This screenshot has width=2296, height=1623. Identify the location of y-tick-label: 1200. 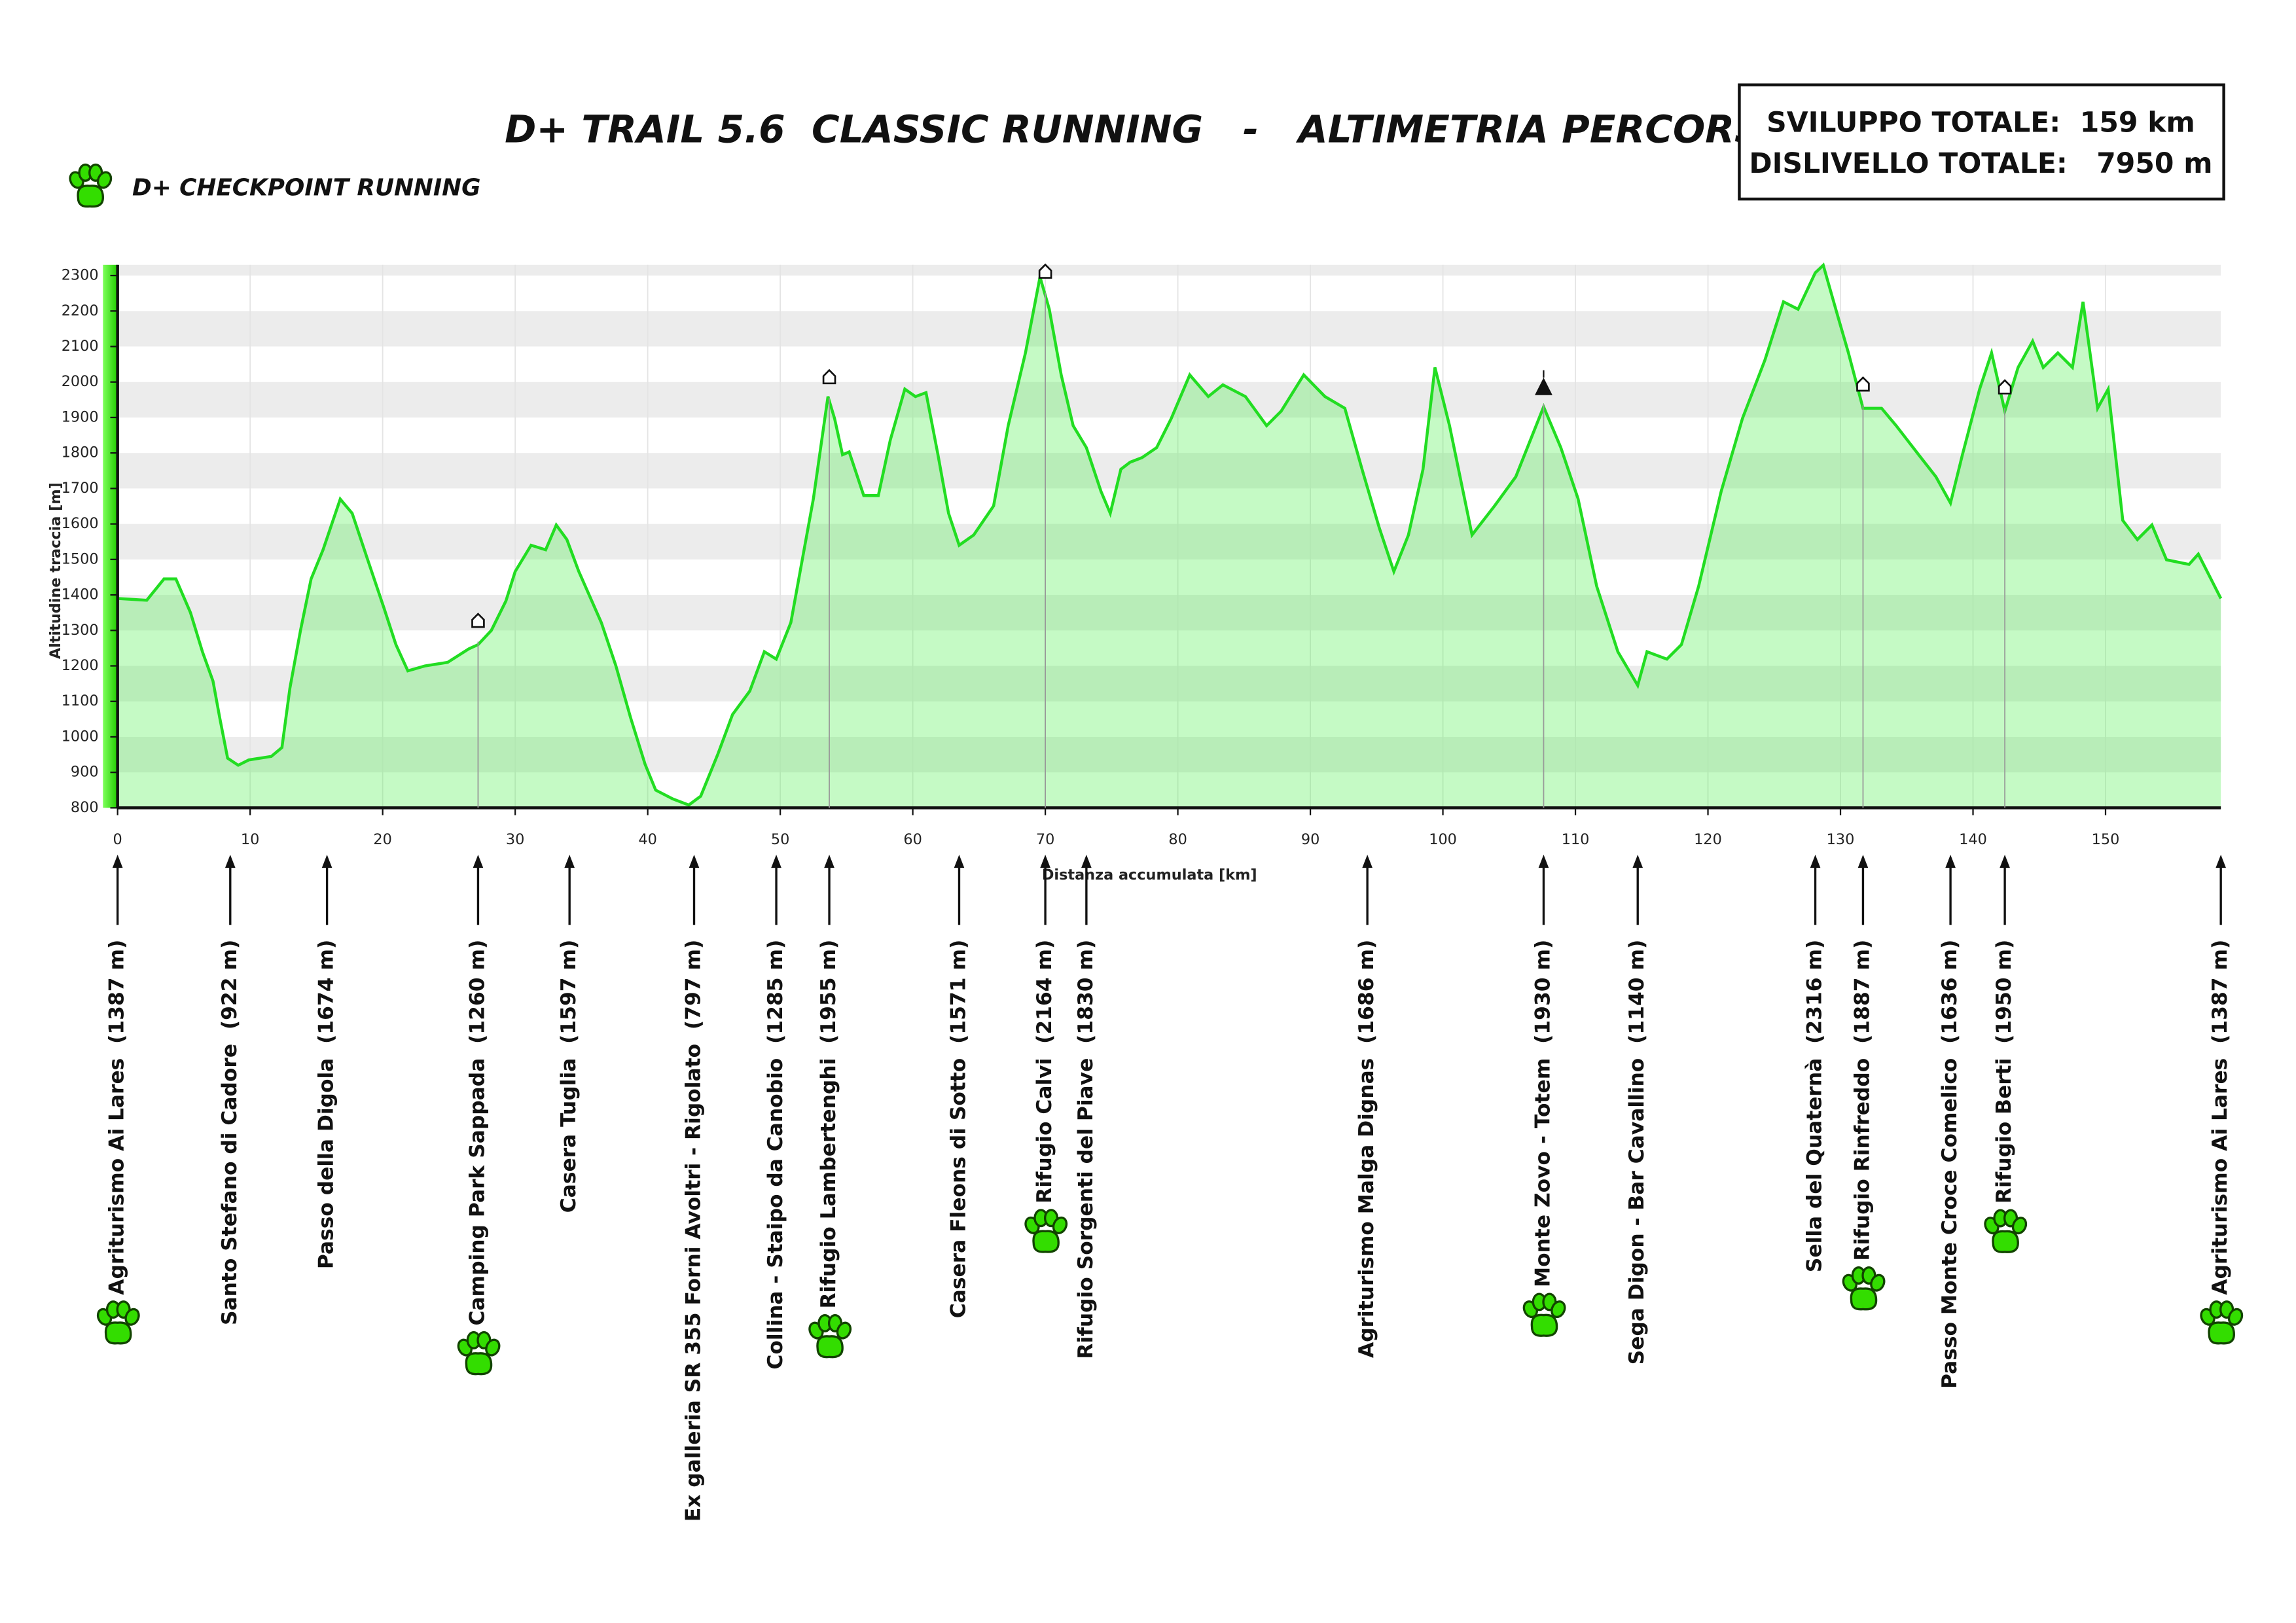
(80, 665).